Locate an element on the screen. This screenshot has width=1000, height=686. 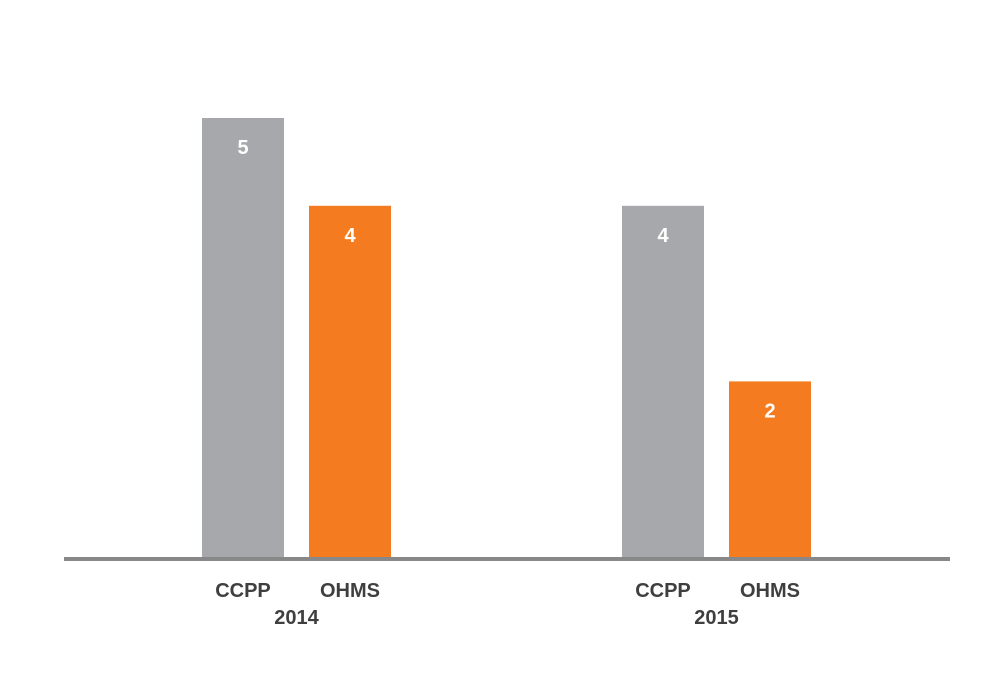
bar-ccpp-2015 is located at coordinates (663, 381).